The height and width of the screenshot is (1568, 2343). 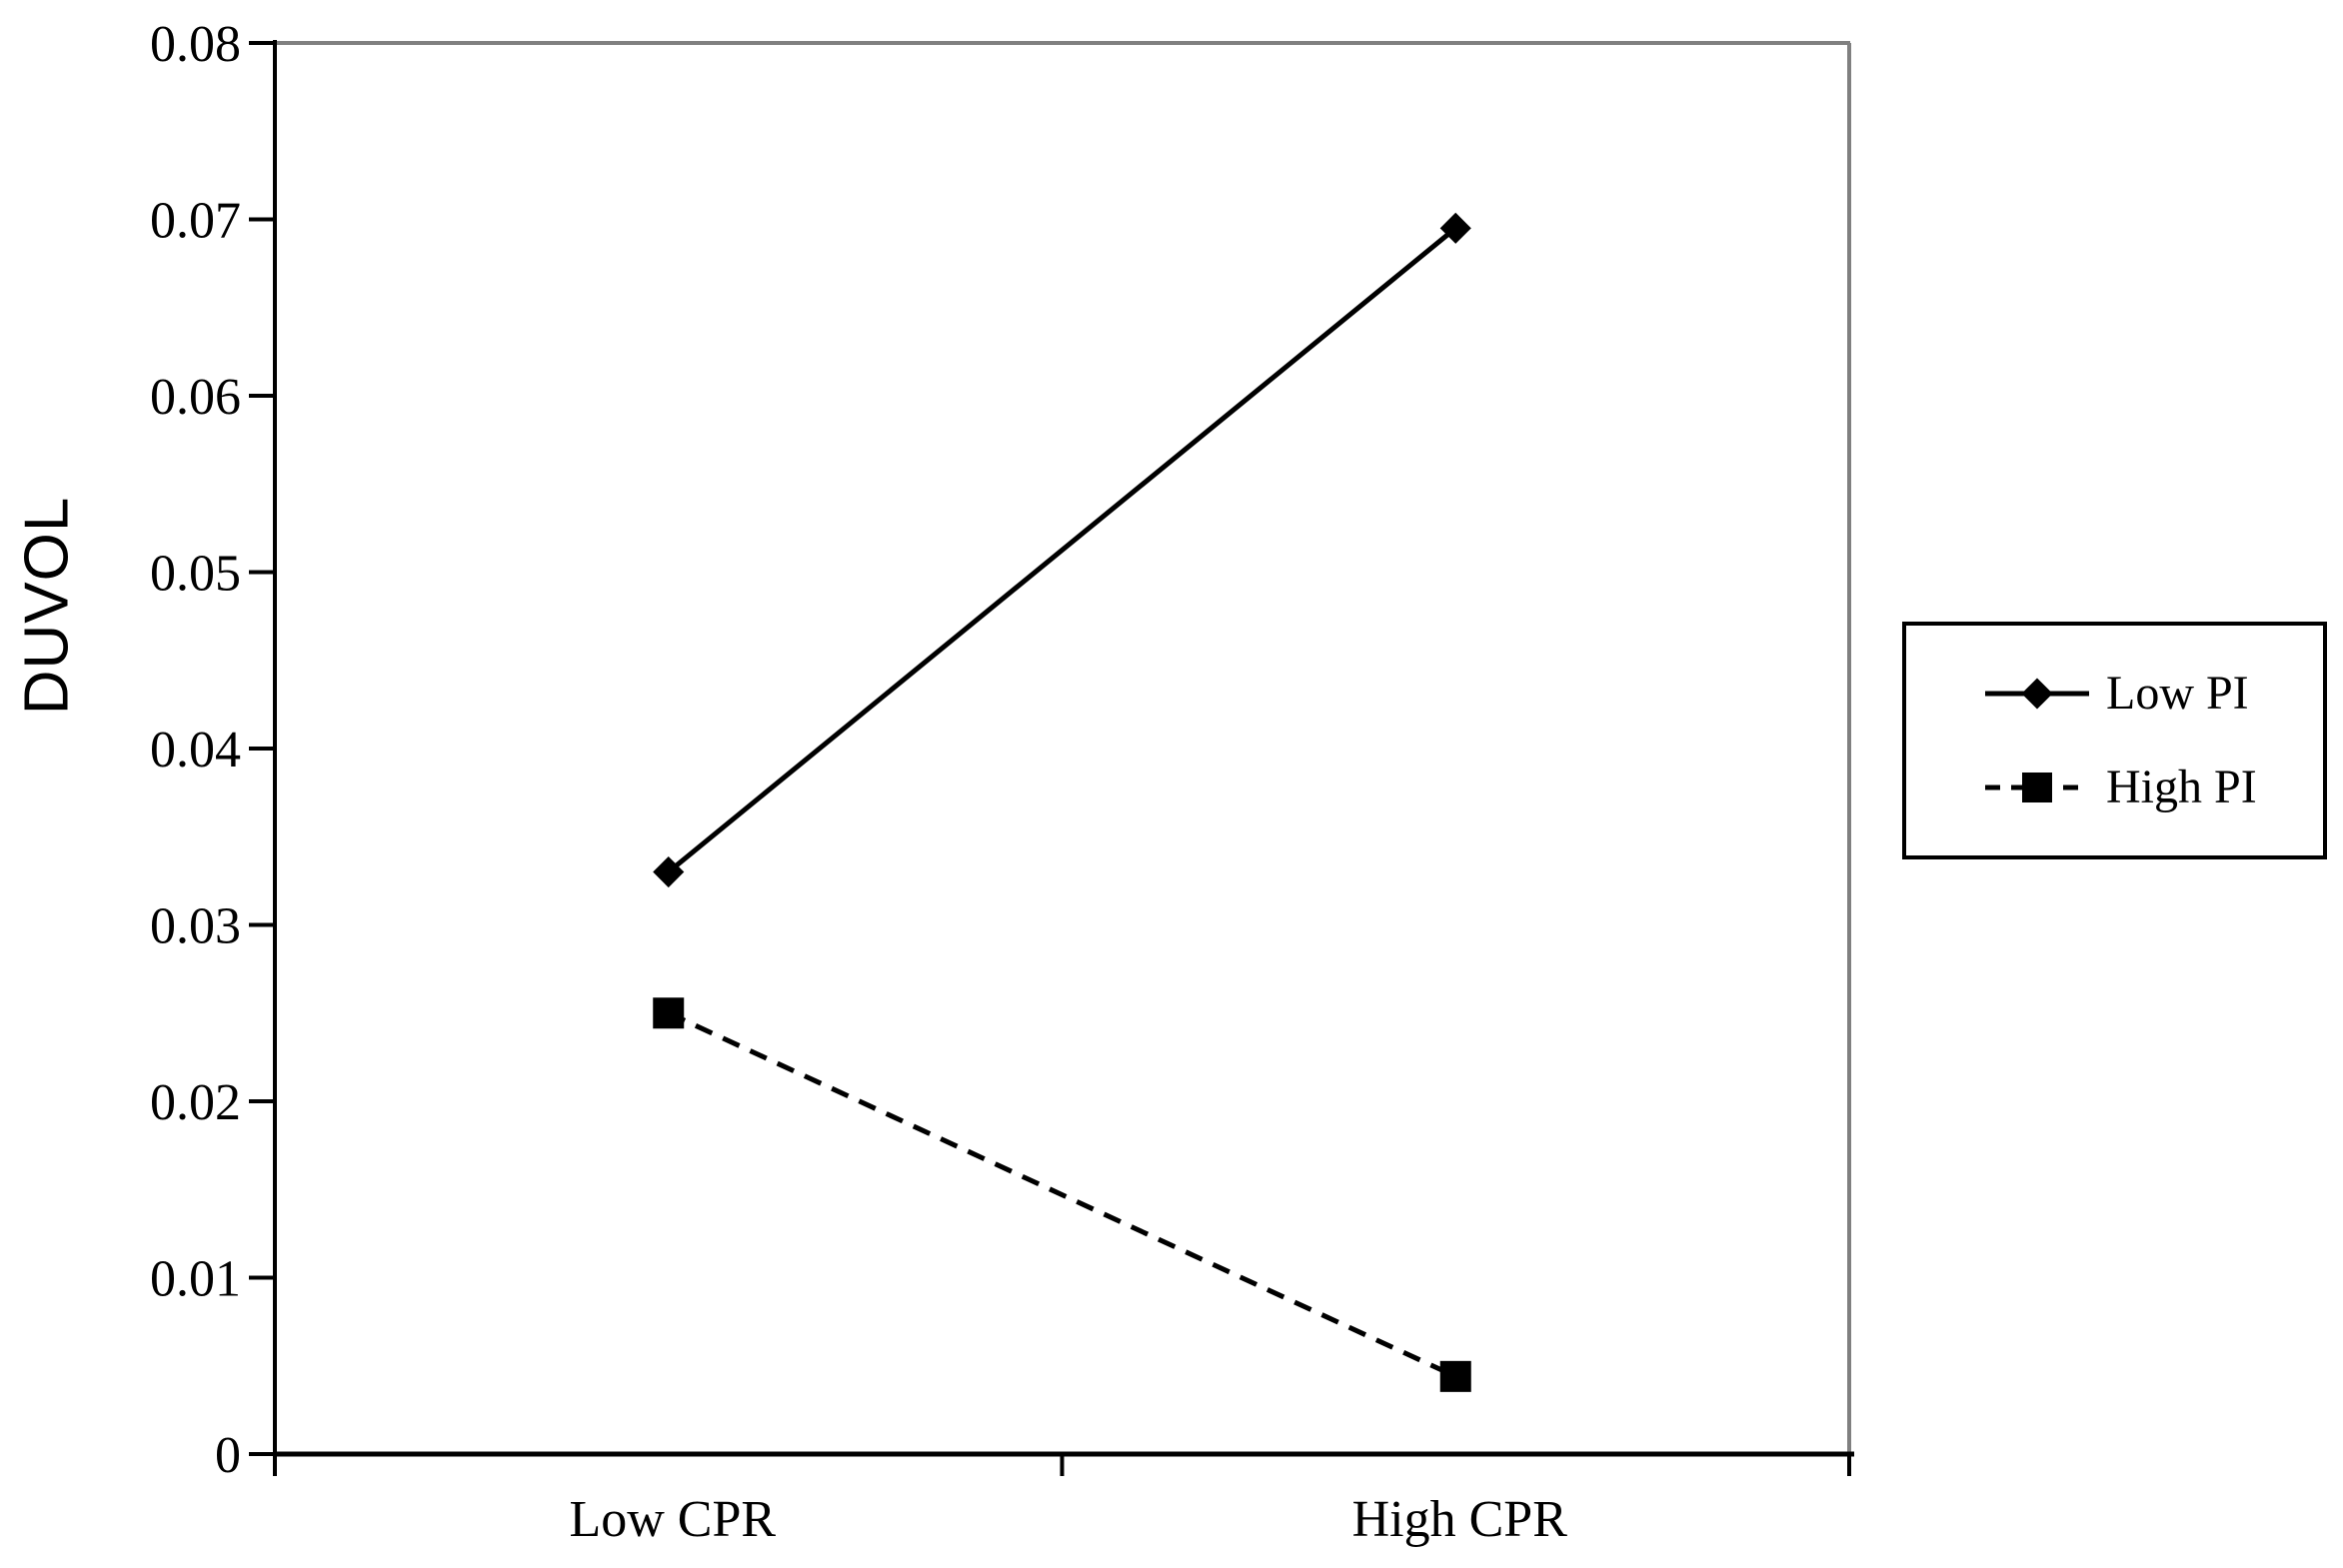 What do you see at coordinates (228, 1455) in the screenshot?
I see `y-tick-label: 0` at bounding box center [228, 1455].